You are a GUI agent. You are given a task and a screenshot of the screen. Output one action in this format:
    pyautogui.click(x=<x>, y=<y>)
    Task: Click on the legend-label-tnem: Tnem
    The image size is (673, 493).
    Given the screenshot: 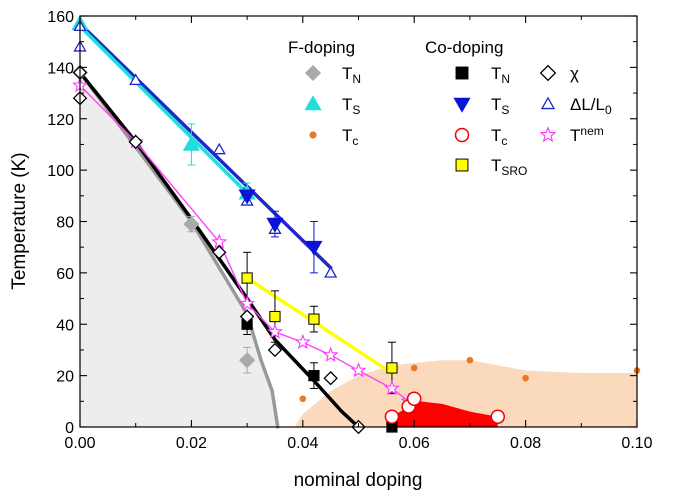 What is the action you would take?
    pyautogui.click(x=587, y=134)
    